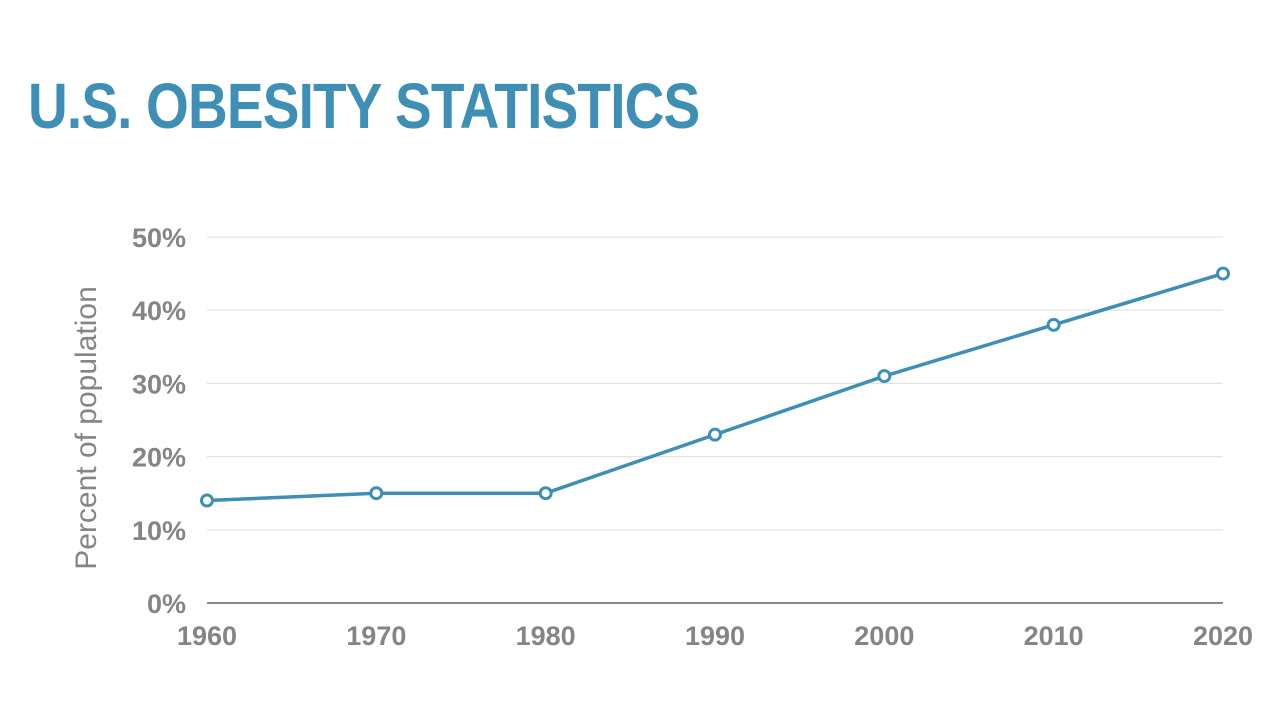 This screenshot has height=720, width=1280. I want to click on y-tick-label-50: 50%, so click(159, 238).